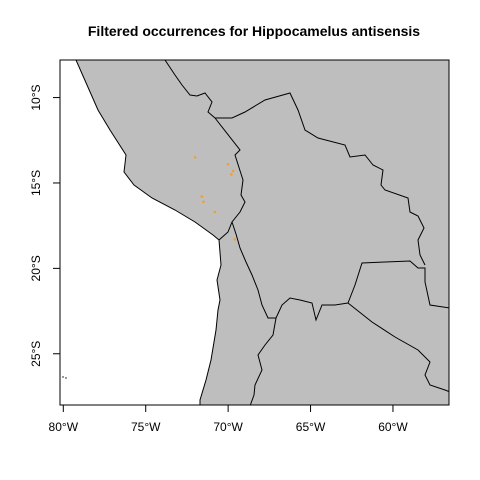  Describe the element at coordinates (311, 427) in the screenshot. I see `x-tick-label: 65°W` at that location.